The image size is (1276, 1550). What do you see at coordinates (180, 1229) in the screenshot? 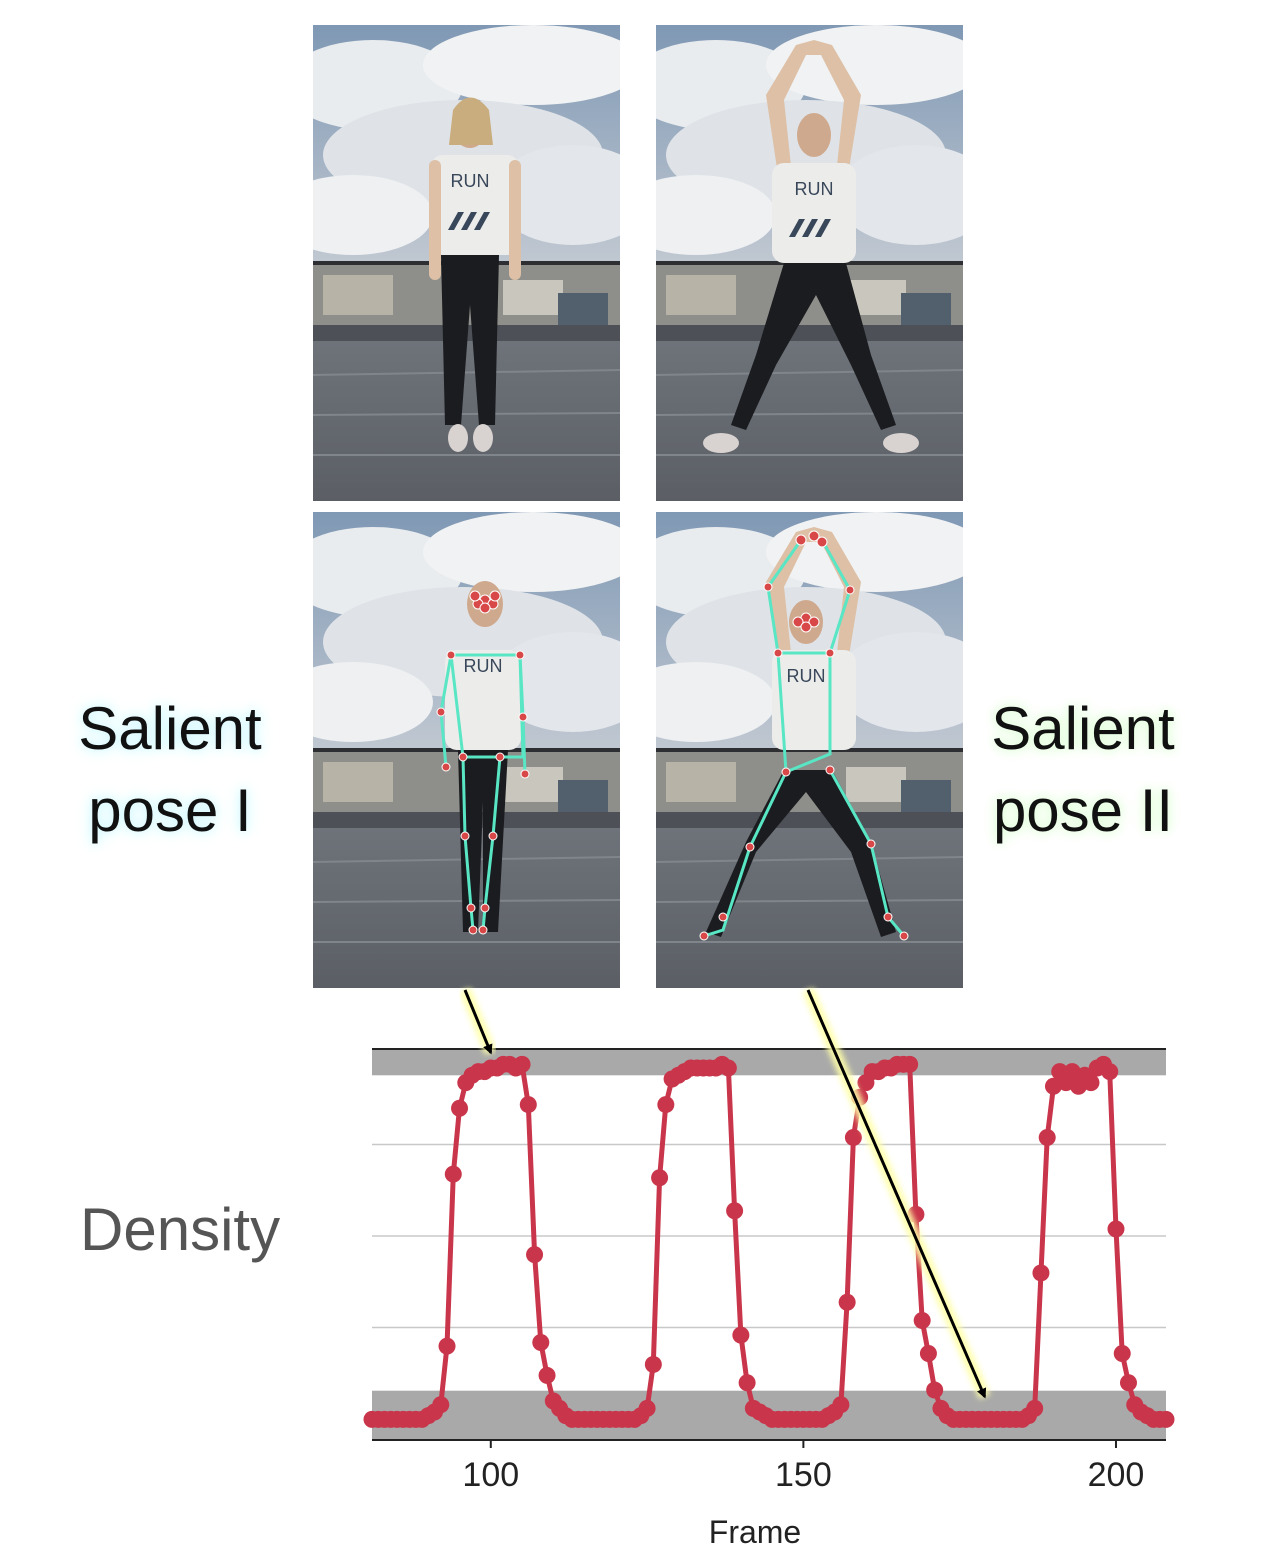
I see `y-axis-label: Density` at bounding box center [180, 1229].